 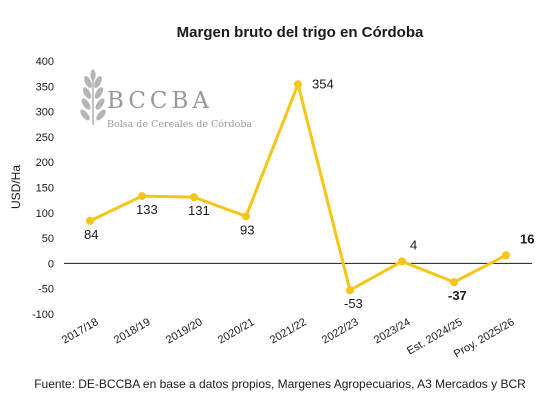 What do you see at coordinates (80, 331) in the screenshot?
I see `x-tick-label: 2017/18` at bounding box center [80, 331].